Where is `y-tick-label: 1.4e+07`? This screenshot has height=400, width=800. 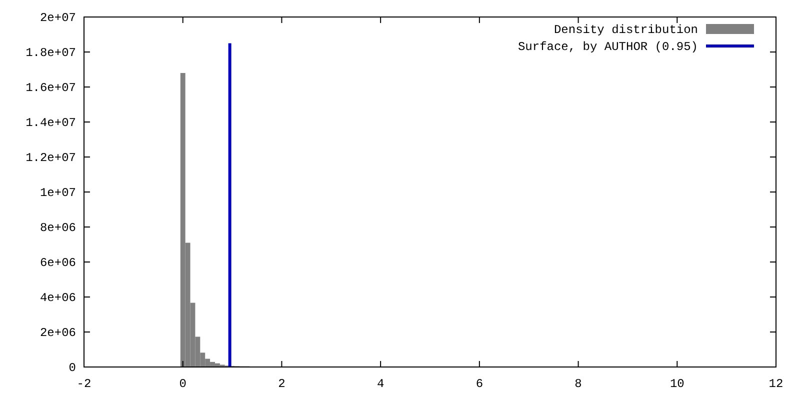
y-tick-label: 1.4e+07 is located at coordinates (51, 123).